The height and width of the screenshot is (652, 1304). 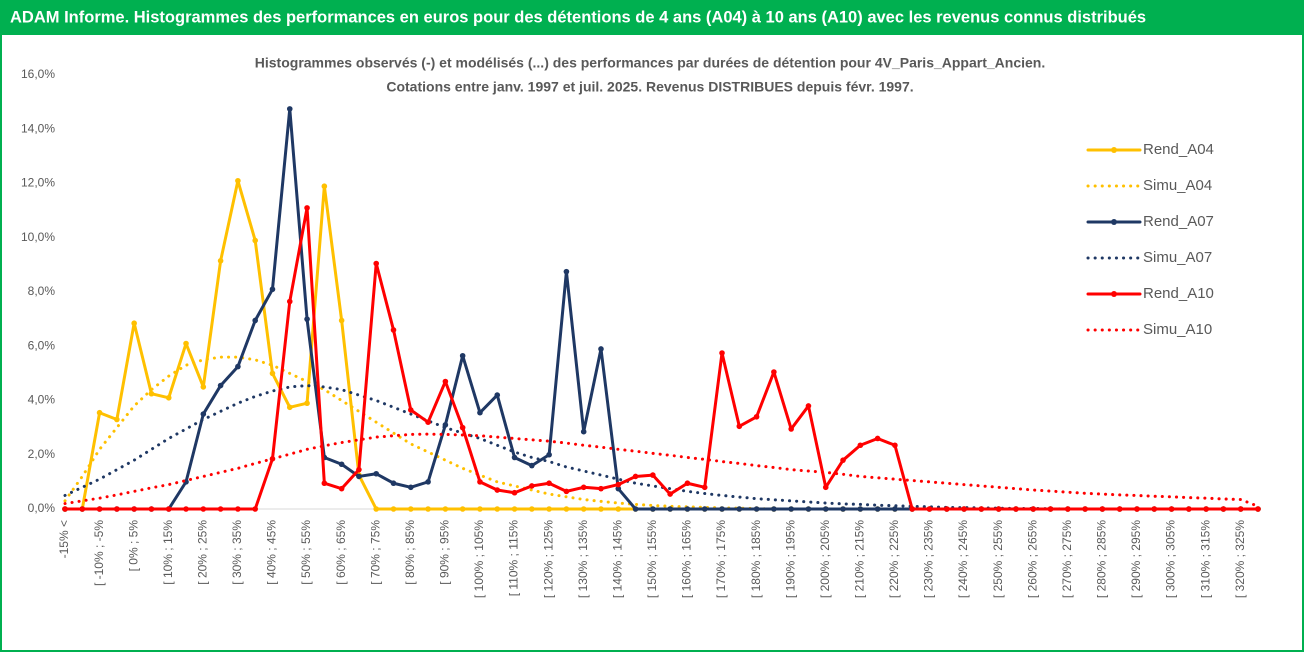 I want to click on x-tick-label: [ -10% ; -5%, so click(x=99, y=553).